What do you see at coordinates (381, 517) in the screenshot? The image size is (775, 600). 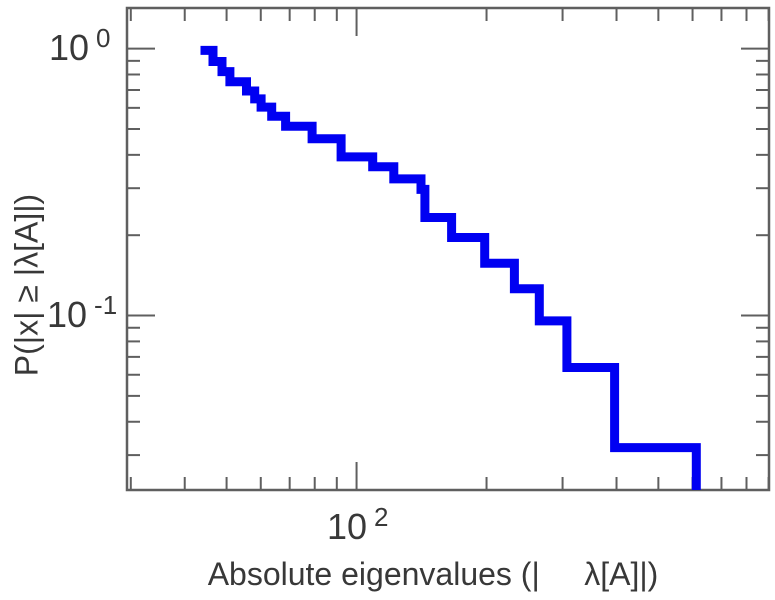 I see `tick-exponent: 2` at bounding box center [381, 517].